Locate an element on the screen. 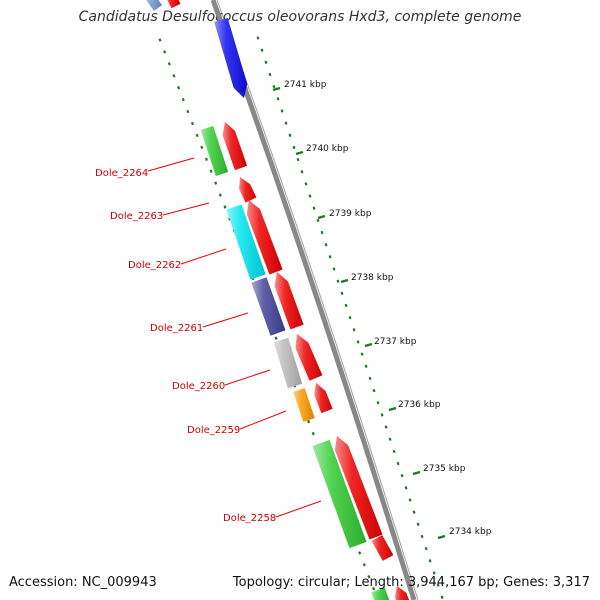 Image resolution: width=600 pixels, height=600 pixels. gene-label-dole-2260: Dole_2260 is located at coordinates (198, 386).